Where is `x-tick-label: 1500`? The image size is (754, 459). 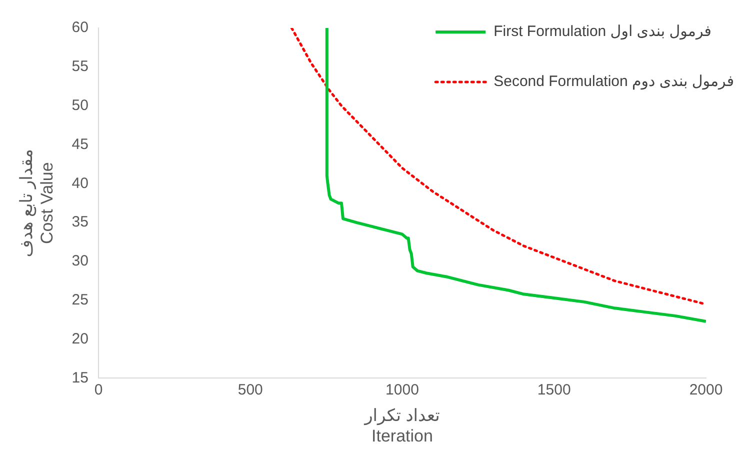 x-tick-label: 1500 is located at coordinates (554, 389).